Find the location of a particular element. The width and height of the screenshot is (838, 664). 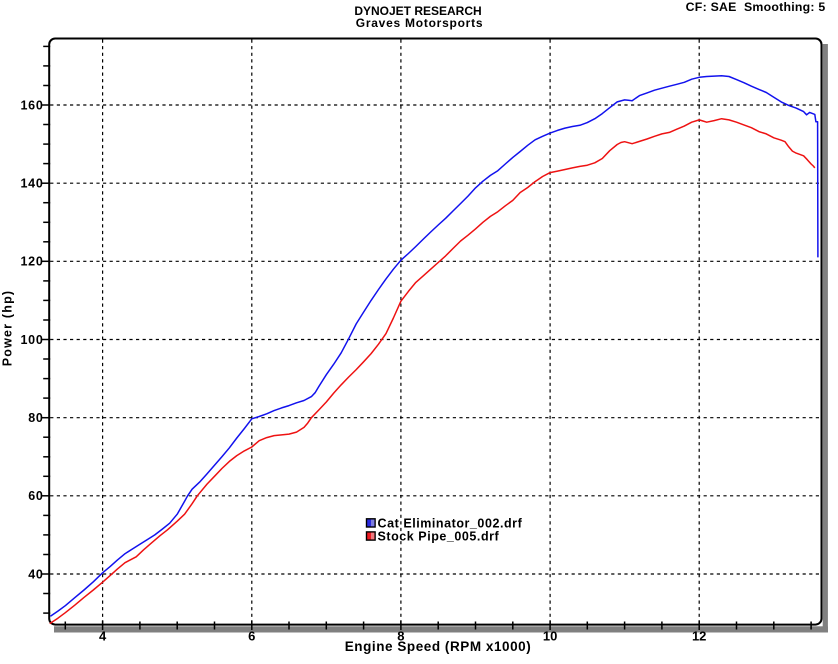

svg-text: 6 is located at coordinates (251, 636).